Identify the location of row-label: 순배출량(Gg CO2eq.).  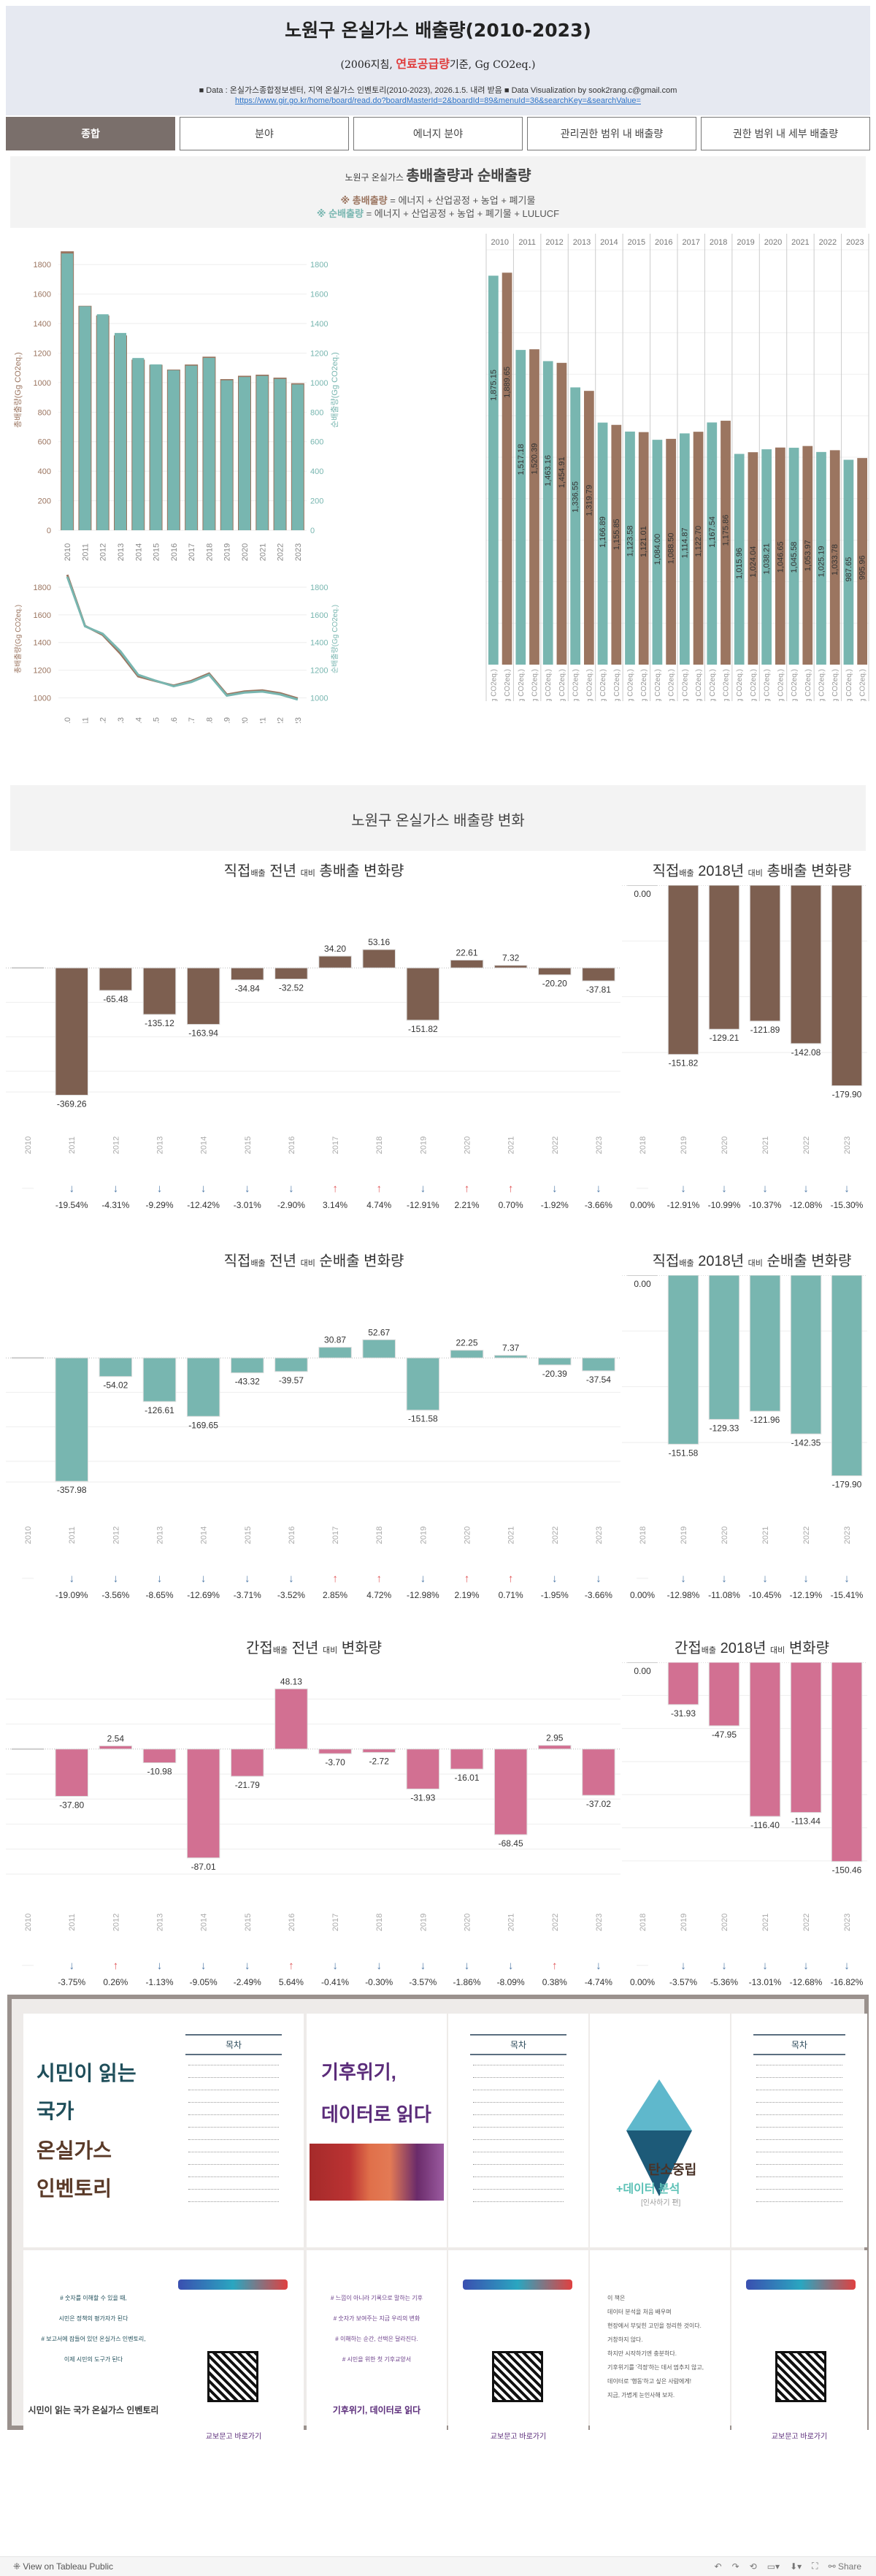
(603, 685).